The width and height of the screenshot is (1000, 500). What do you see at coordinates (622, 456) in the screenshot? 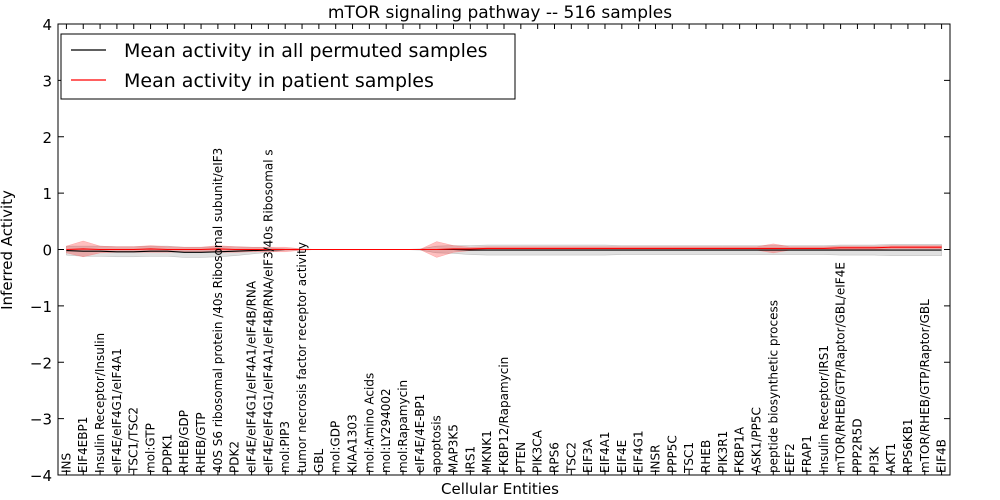
I see `x-tick-label: EIF4E` at bounding box center [622, 456].